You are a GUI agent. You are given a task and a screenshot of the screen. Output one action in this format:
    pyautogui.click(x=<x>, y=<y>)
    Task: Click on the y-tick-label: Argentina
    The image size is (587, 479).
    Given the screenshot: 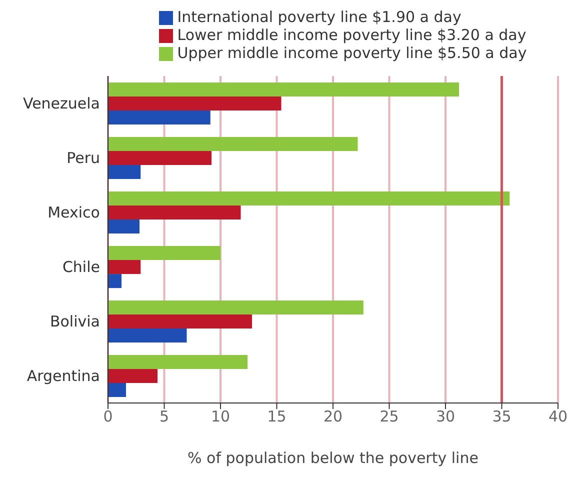 What is the action you would take?
    pyautogui.click(x=63, y=376)
    